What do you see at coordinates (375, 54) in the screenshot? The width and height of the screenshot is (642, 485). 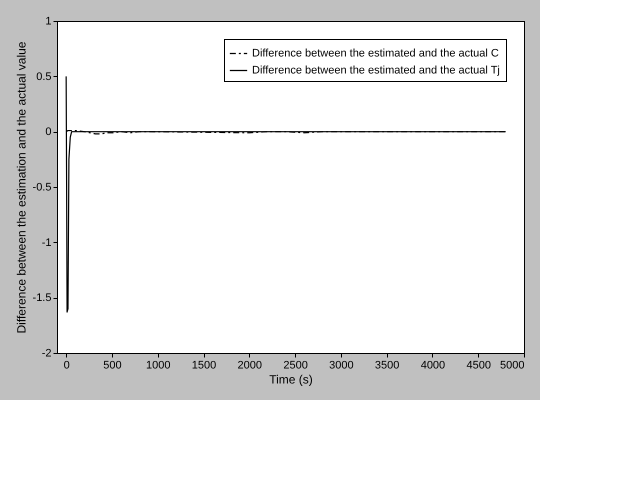 I see `legend-label: Difference between the estimated and the actual C` at bounding box center [375, 54].